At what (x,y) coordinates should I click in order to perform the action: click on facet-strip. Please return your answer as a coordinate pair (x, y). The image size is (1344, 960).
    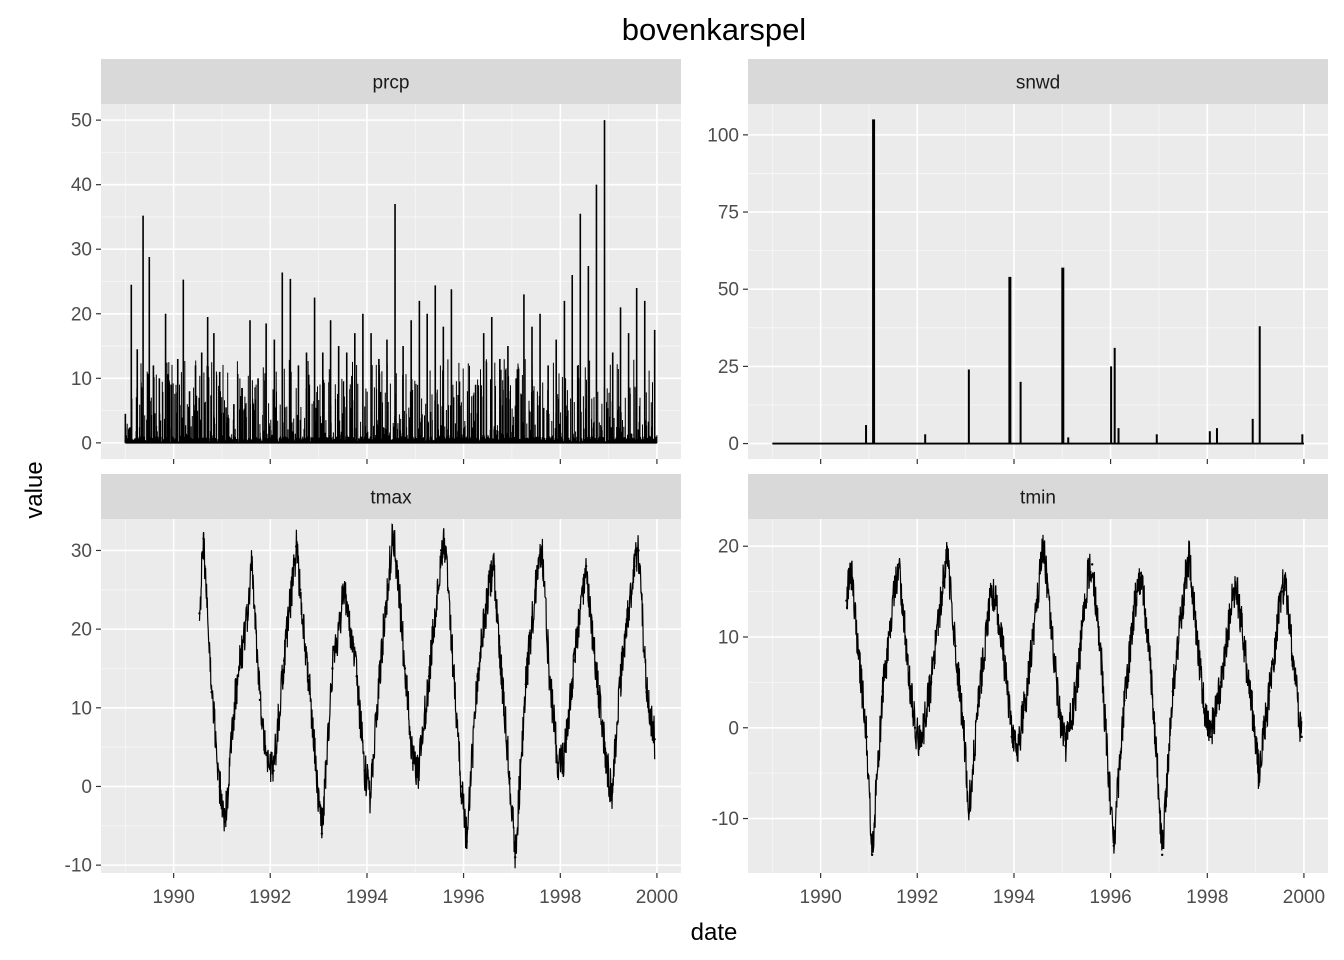
    Looking at the image, I should click on (391, 81).